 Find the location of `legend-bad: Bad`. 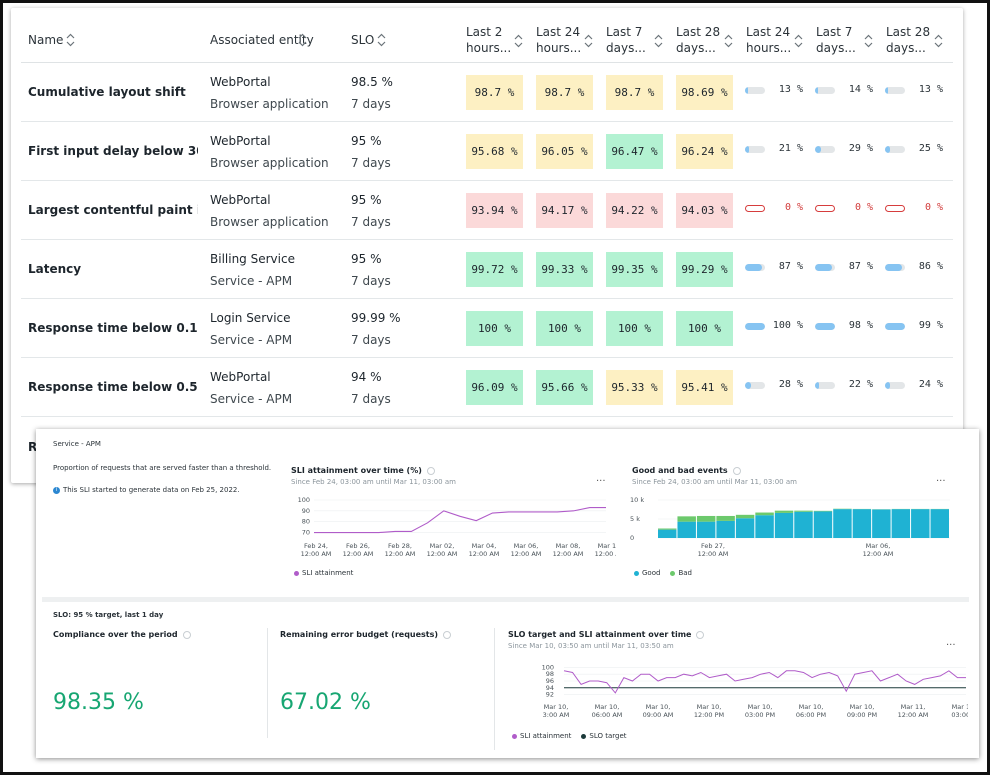

legend-bad: Bad is located at coordinates (681, 573).